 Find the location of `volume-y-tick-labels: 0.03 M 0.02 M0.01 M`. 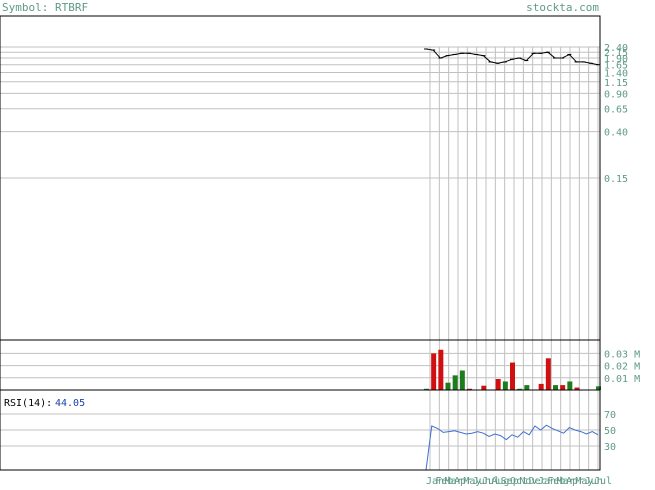

volume-y-tick-labels: 0.03 M 0.02 M0.01 M is located at coordinates (622, 366).